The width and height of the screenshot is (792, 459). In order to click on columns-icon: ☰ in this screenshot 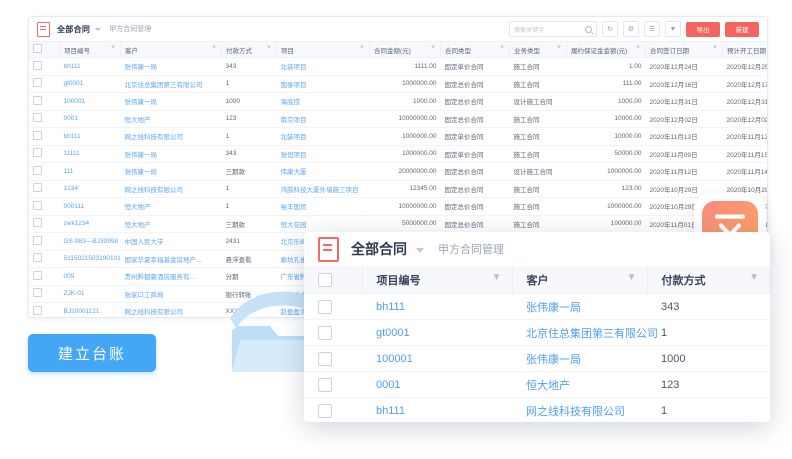, I will do `click(652, 29)`.